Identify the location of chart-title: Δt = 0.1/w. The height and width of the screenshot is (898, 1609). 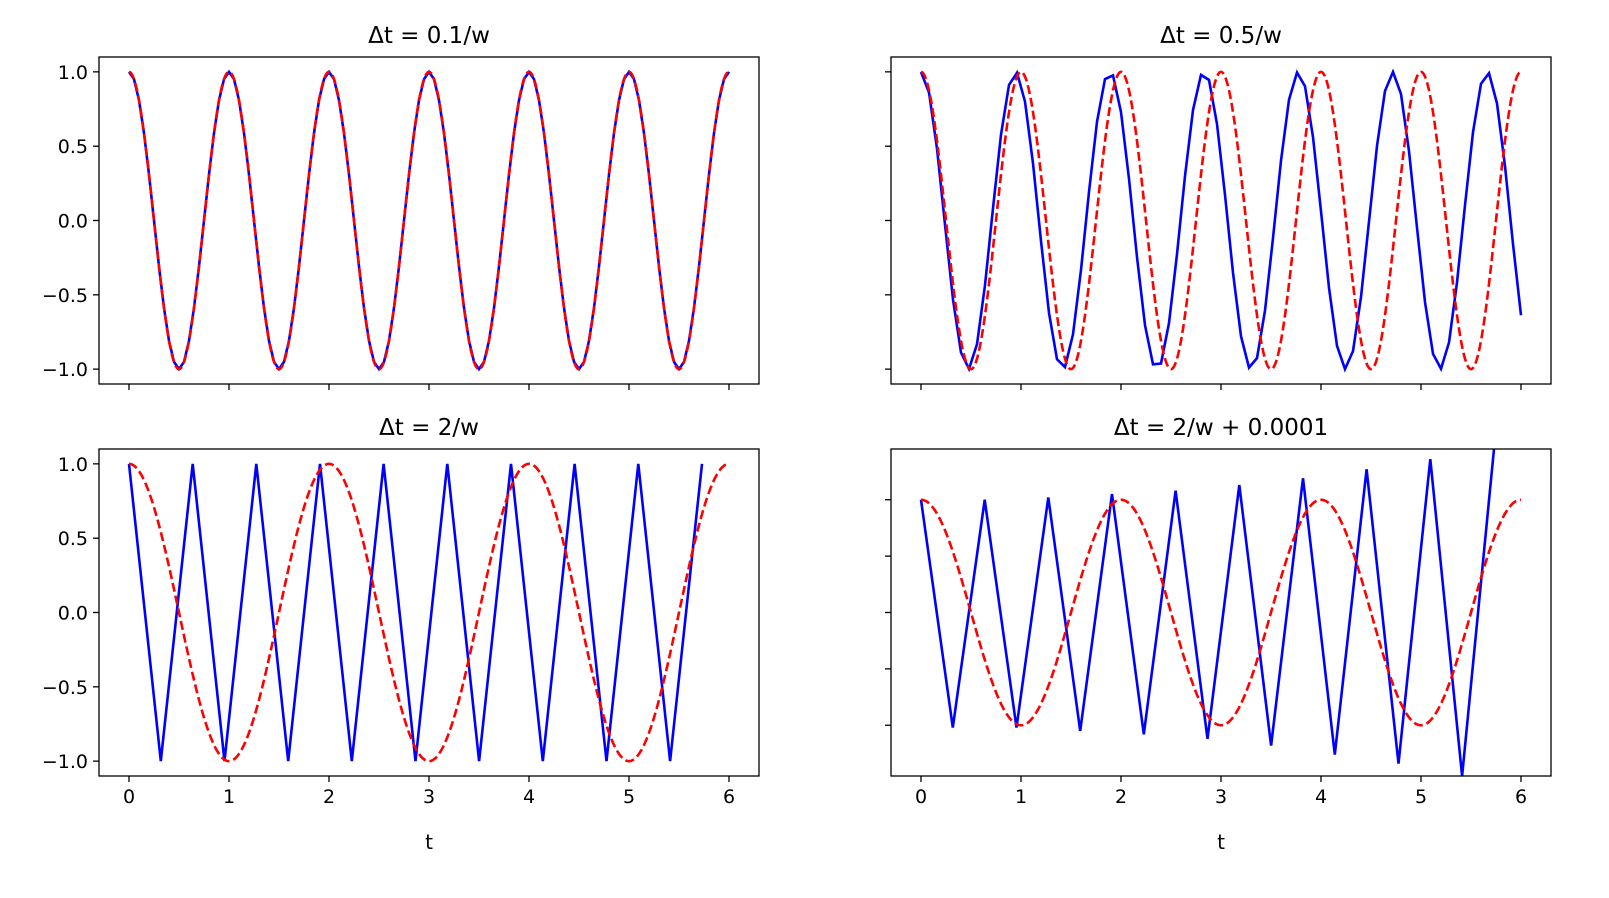
(429, 36).